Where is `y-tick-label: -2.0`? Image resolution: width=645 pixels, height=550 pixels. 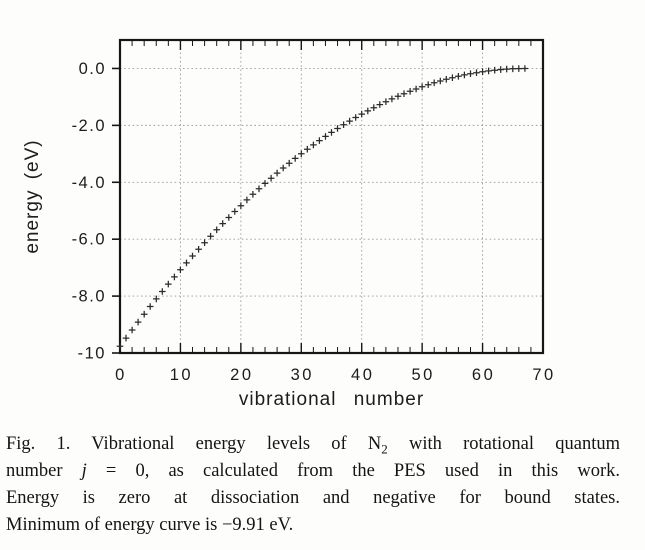 y-tick-label: -2.0 is located at coordinates (89, 126).